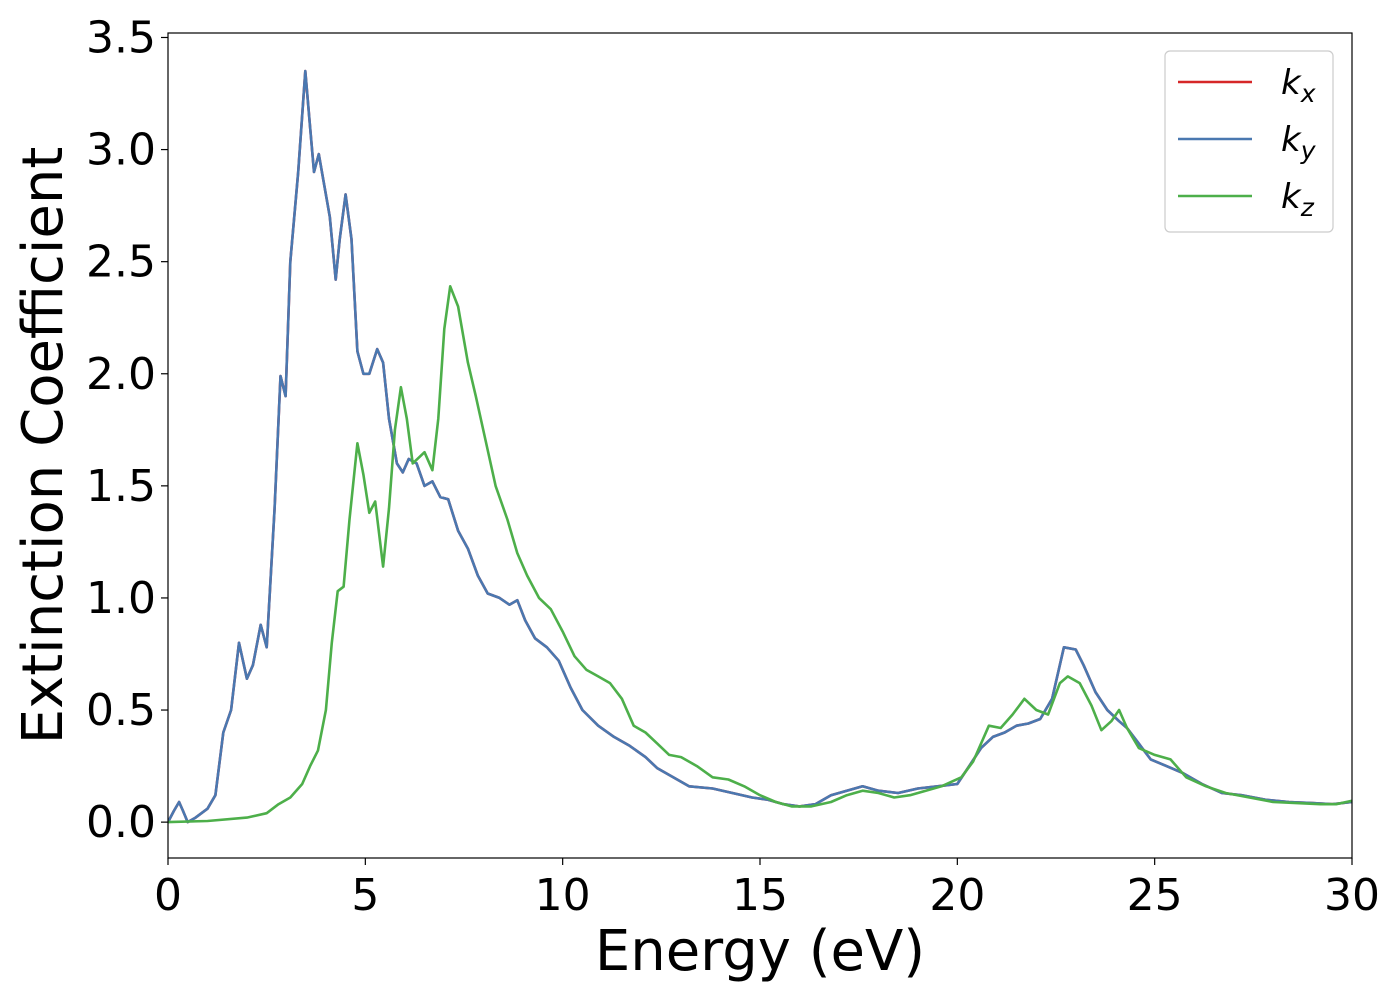  I want to click on y-tick-label: 3.0, so click(121, 150).